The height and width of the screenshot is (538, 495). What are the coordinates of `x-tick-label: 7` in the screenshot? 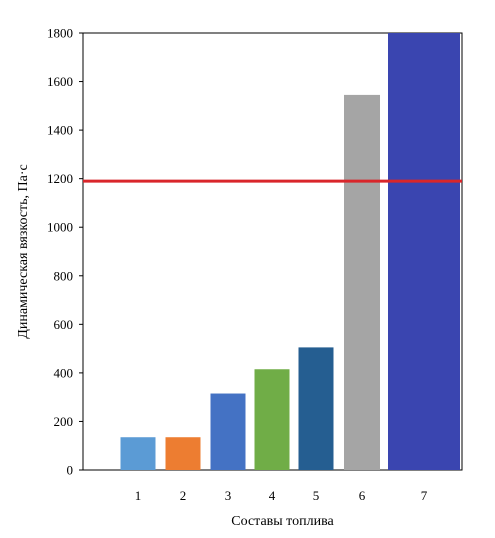 It's located at (424, 495).